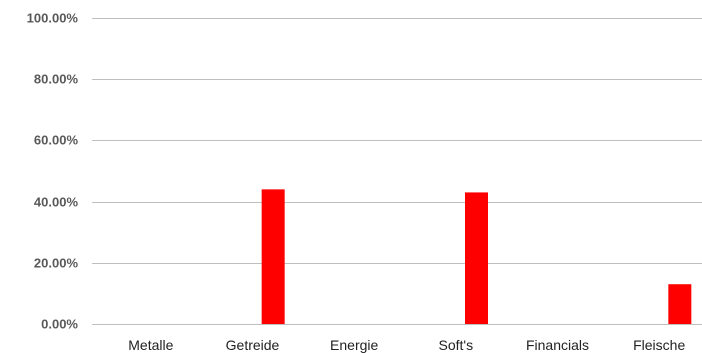 The image size is (702, 353). I want to click on y-tick-label: 0.00%, so click(59, 324).